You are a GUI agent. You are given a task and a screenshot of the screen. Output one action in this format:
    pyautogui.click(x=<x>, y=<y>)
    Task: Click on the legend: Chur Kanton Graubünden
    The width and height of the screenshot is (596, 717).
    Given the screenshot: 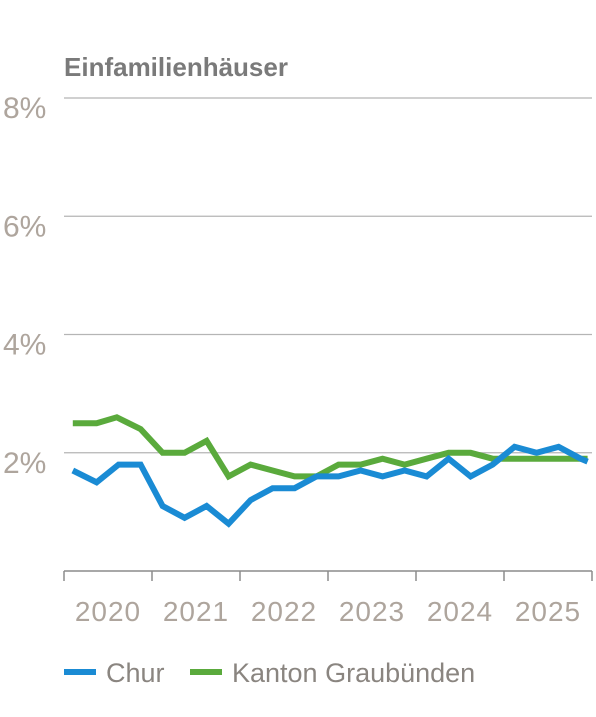 What is the action you would take?
    pyautogui.click(x=269, y=673)
    